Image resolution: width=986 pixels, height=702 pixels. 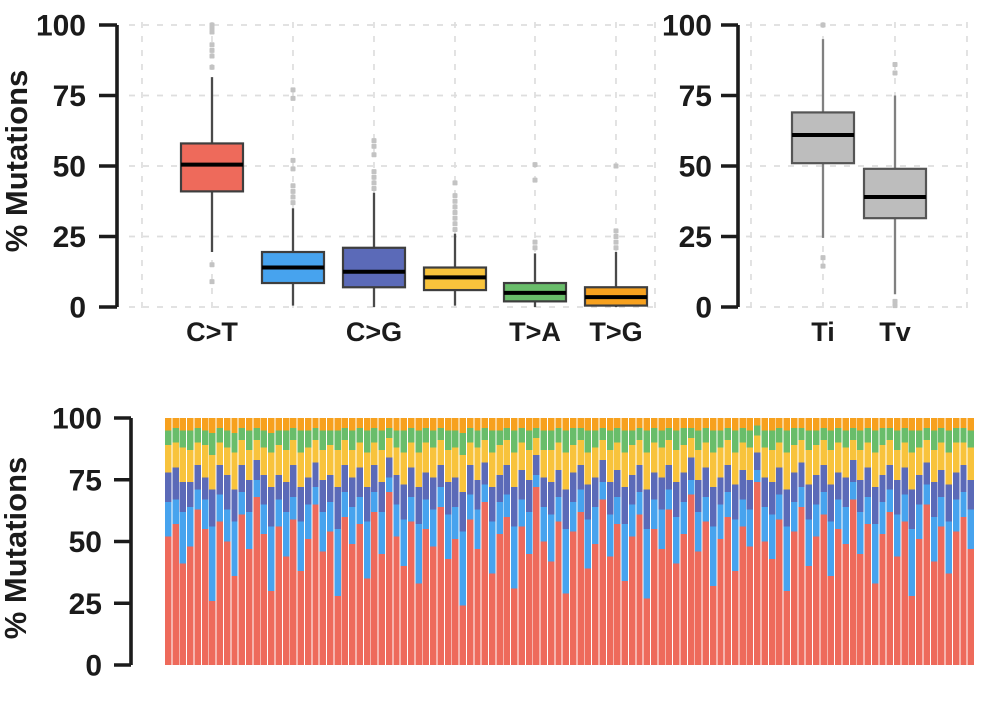 I want to click on stacked-bar-y-tick-label: 100, so click(x=77, y=419).